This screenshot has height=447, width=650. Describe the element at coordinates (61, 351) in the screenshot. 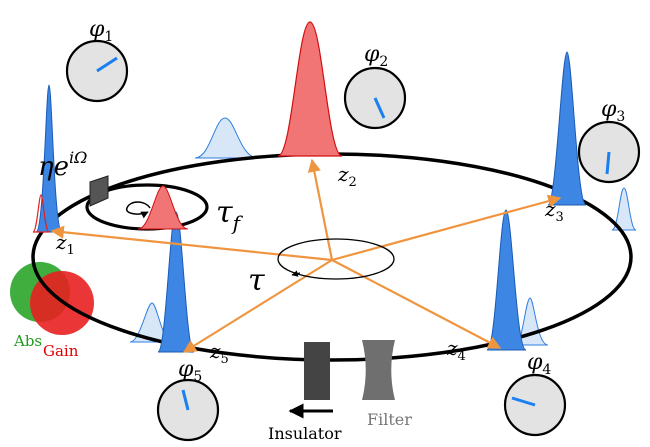

I see `gain-label: Gain` at that location.